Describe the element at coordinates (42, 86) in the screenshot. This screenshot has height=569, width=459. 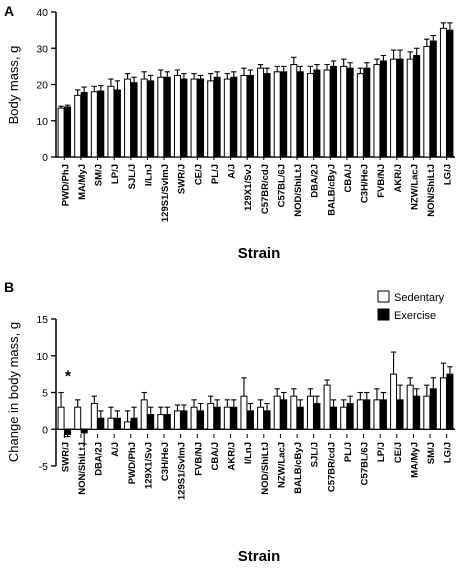
I see `y-tick-label: 20` at that location.